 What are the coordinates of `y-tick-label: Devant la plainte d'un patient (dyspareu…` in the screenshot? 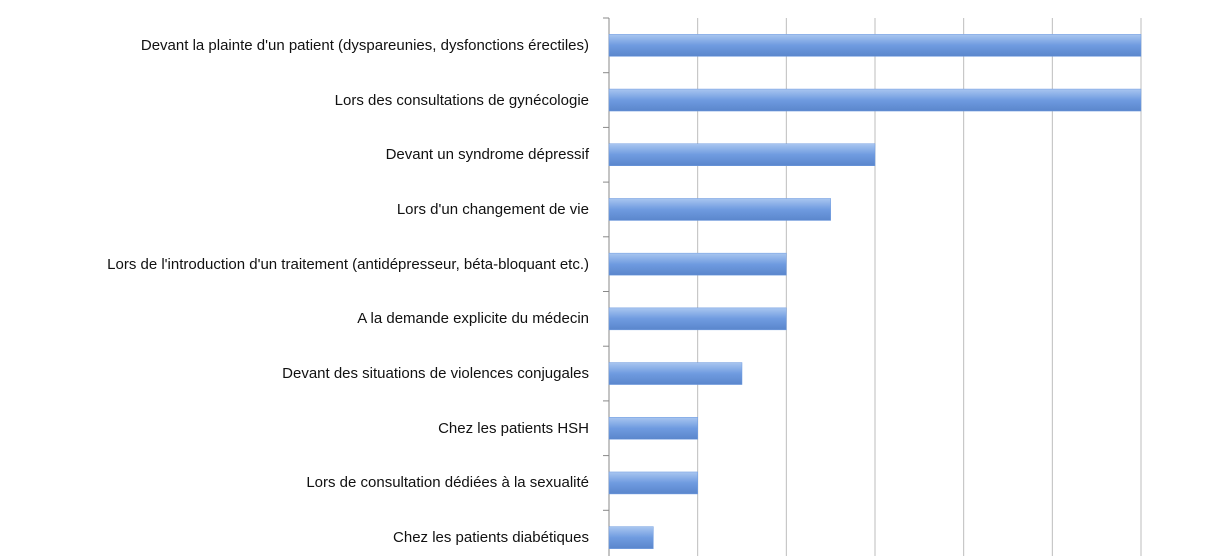 It's located at (364, 45).